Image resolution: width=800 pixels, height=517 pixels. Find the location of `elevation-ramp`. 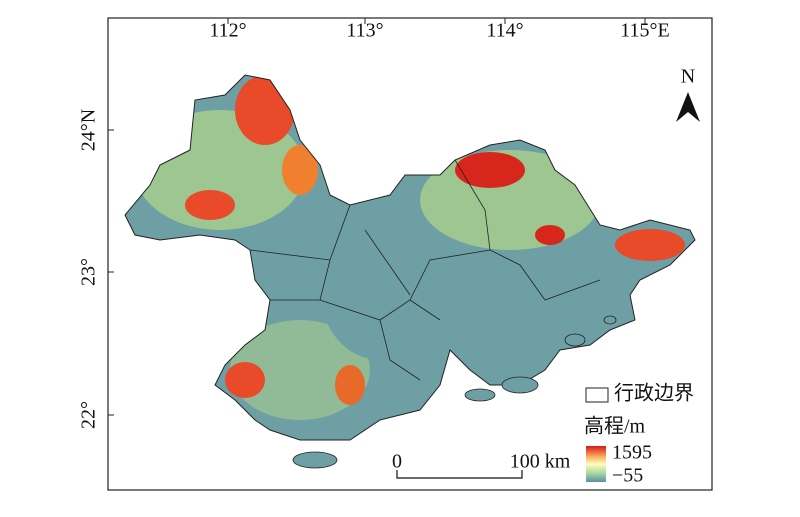

elevation-ramp is located at coordinates (596, 464).